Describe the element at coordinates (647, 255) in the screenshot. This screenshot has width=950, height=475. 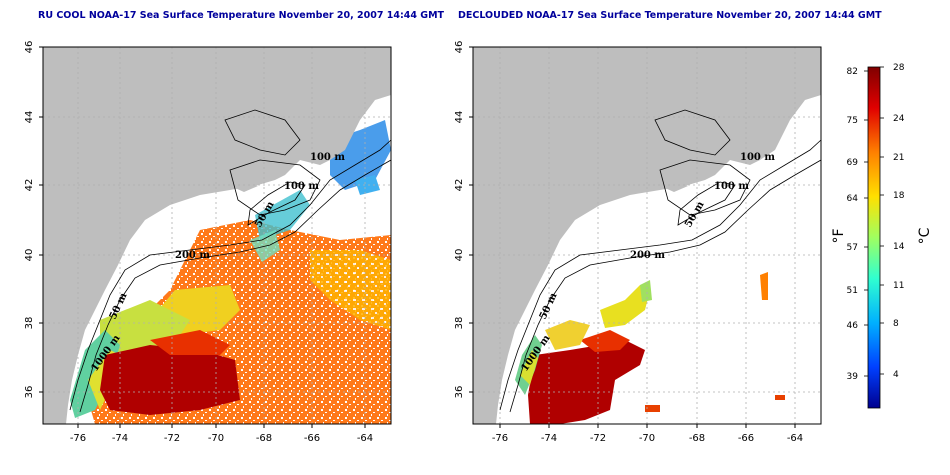
I see `right-contour-label-200: 200 m` at that location.